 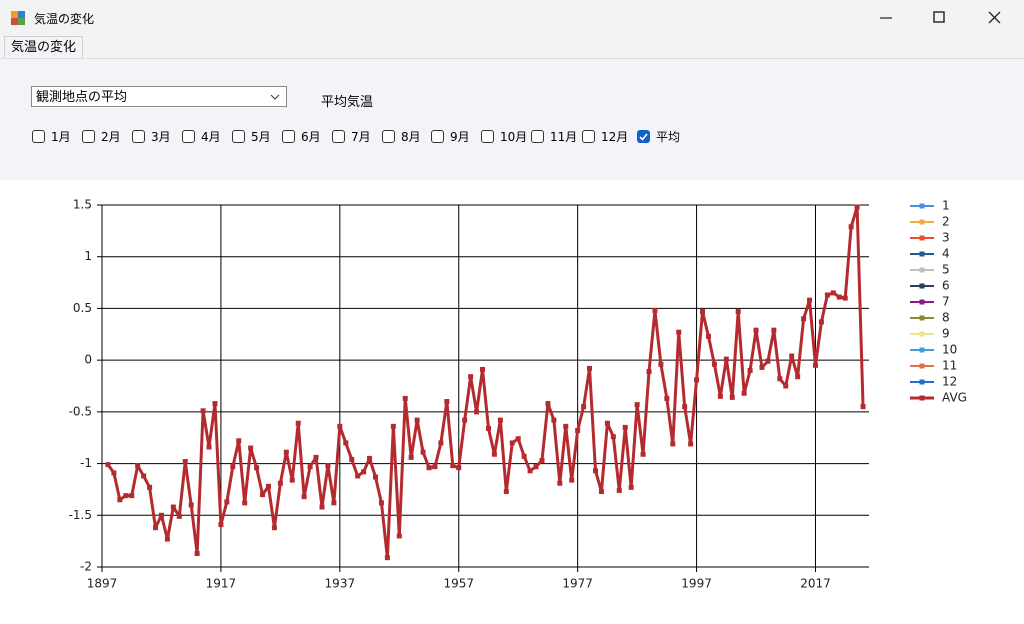 I want to click on checkbox: 平均, so click(x=658, y=136).